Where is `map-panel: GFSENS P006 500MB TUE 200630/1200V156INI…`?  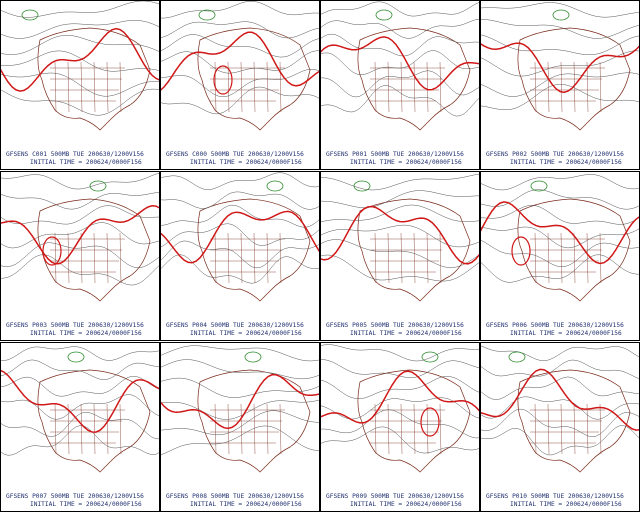
map-panel: GFSENS P006 500MB TUE 200630/1200V156INI… is located at coordinates (560, 256).